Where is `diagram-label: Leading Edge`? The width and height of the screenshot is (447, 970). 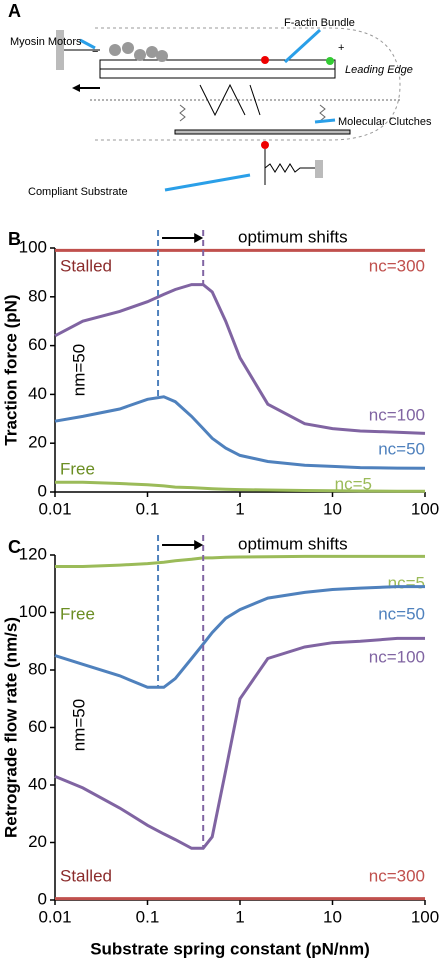 diagram-label: Leading Edge is located at coordinates (379, 70).